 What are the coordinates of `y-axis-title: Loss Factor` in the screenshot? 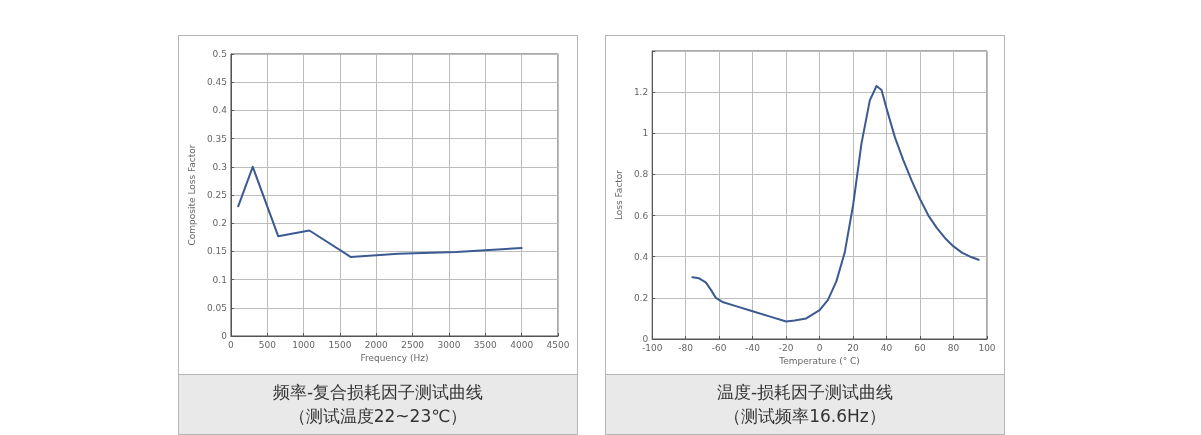 It's located at (618, 195).